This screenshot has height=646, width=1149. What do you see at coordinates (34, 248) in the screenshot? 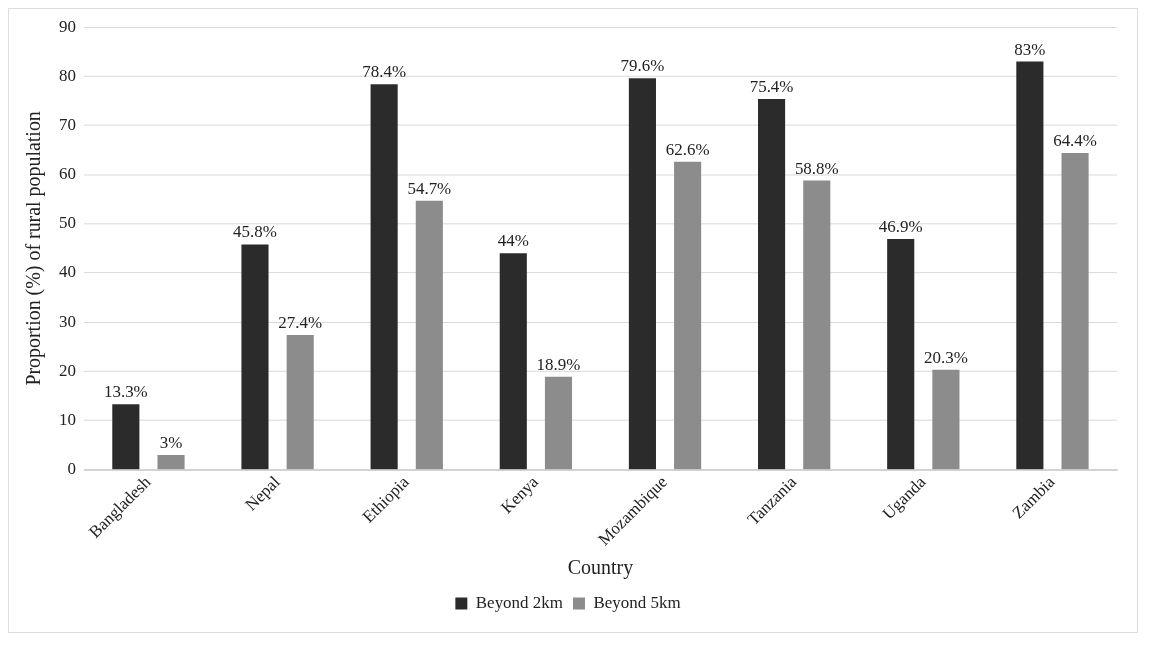
I see `y-axis-title: Proportion (%) of rural population` at bounding box center [34, 248].